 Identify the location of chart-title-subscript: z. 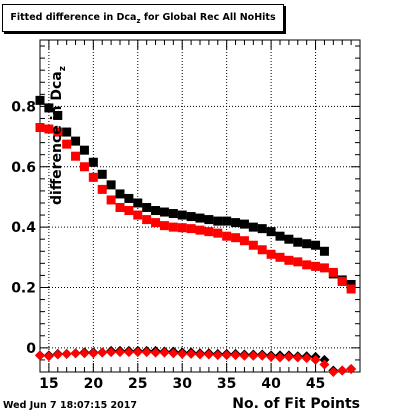
(138, 20).